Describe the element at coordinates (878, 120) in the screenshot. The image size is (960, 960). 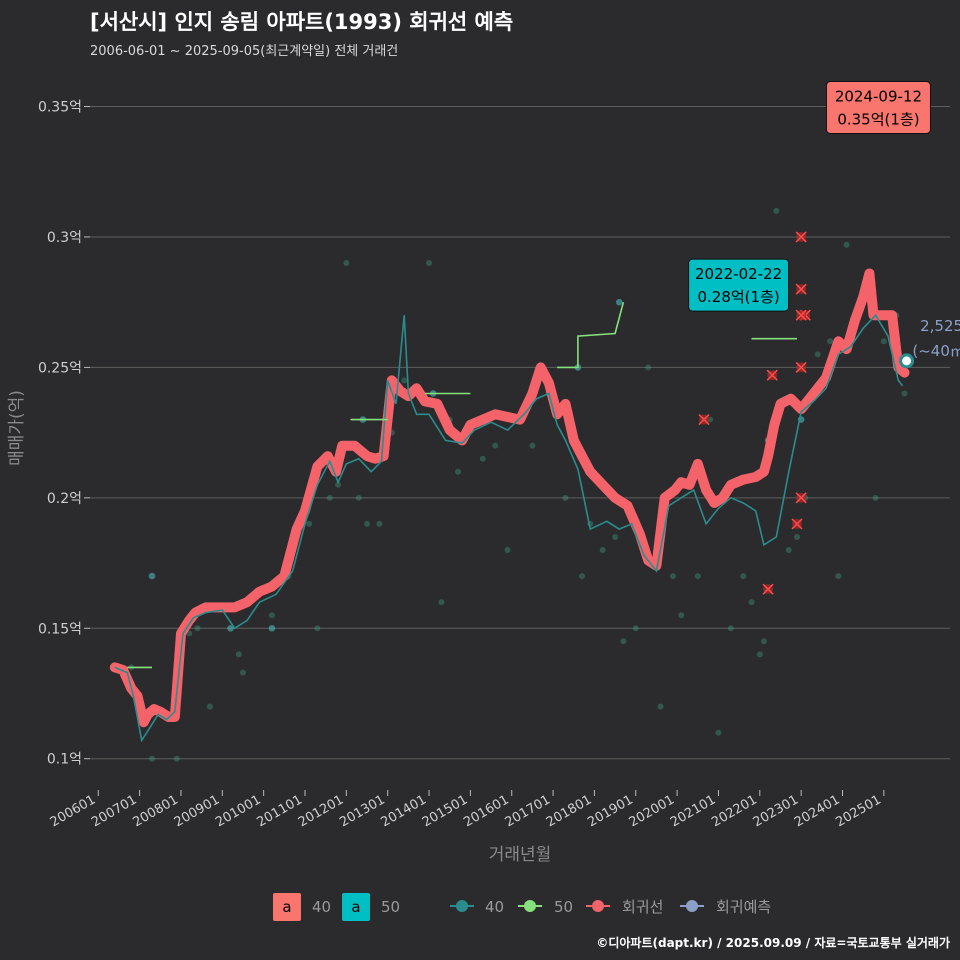
I see `annotation-value: 0.35억(1층)` at that location.